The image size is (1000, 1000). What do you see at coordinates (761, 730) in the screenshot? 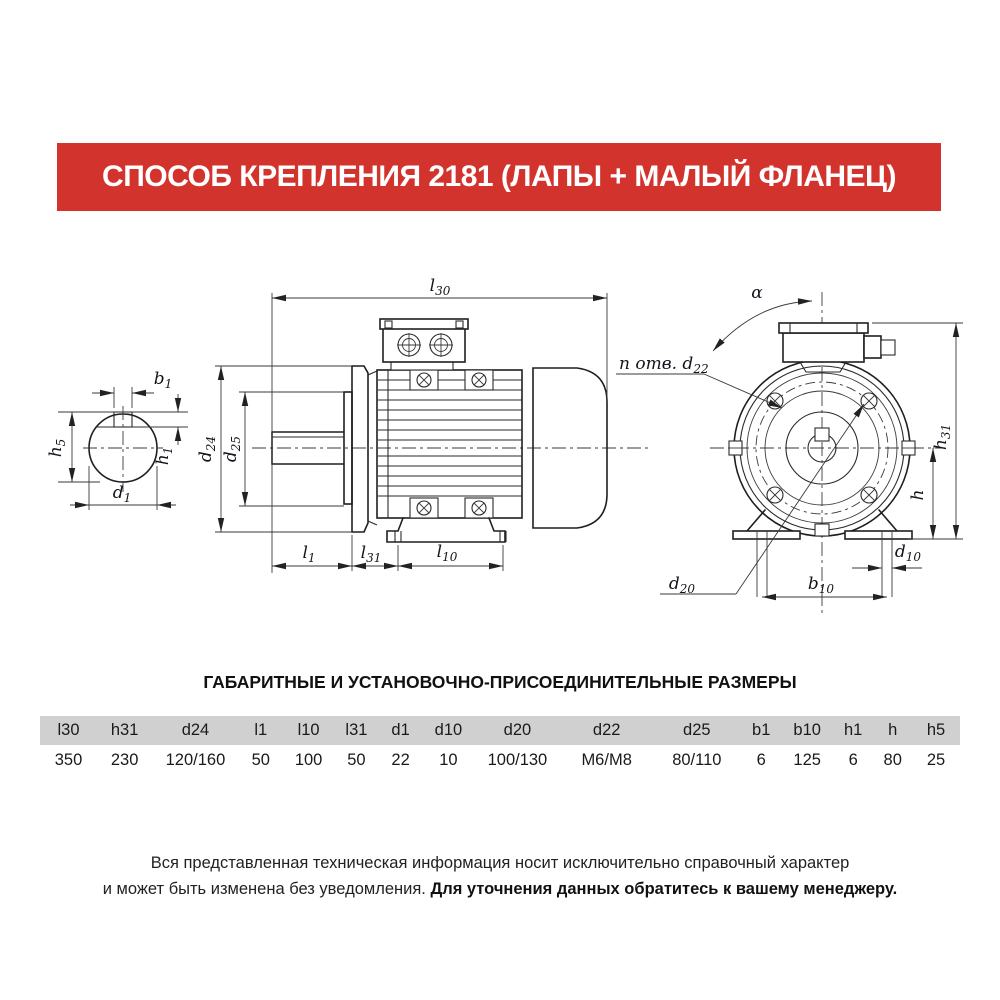
I see `table-header-cell: b1` at bounding box center [761, 730].